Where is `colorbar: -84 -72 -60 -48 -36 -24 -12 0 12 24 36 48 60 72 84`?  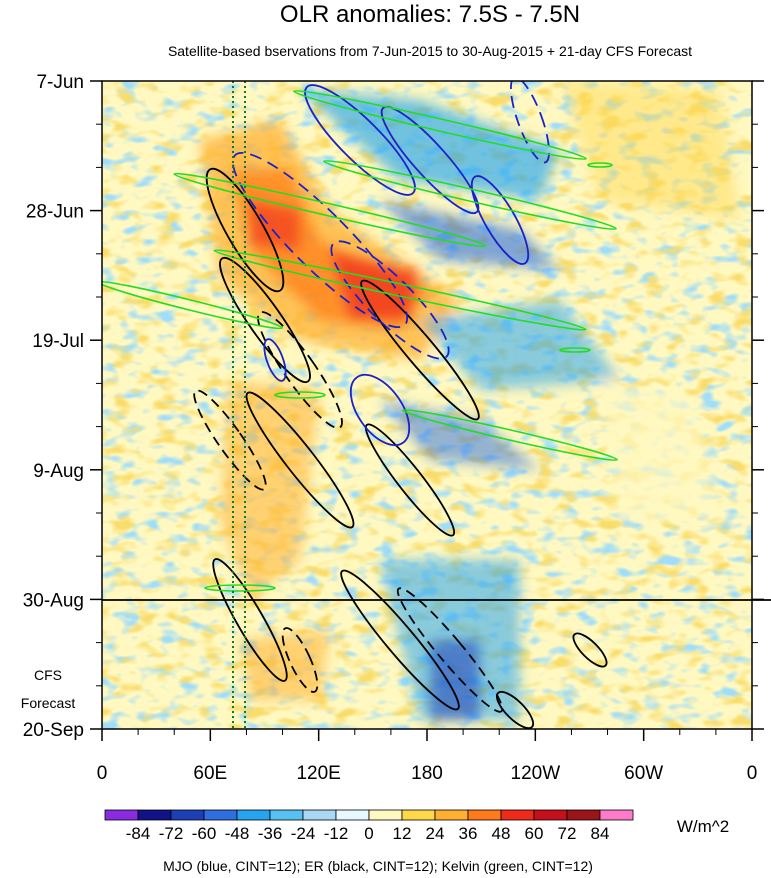
colorbar: -84 -72 -60 -48 -36 -24 -12 0 12 24 36 48 60 72 84 is located at coordinates (369, 826).